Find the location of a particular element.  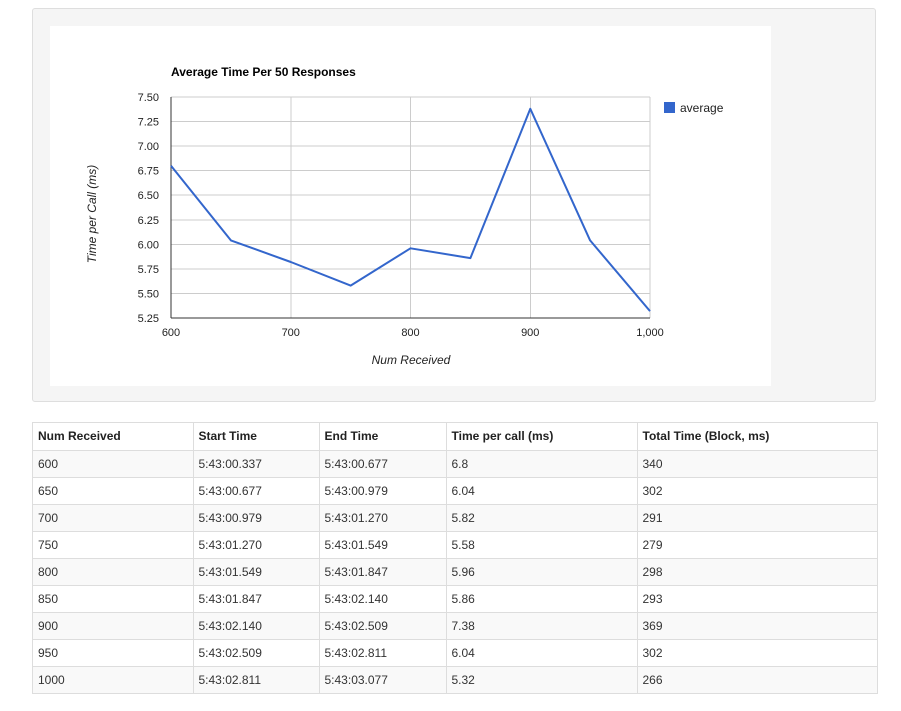

column-header: Start Time is located at coordinates (255, 436).